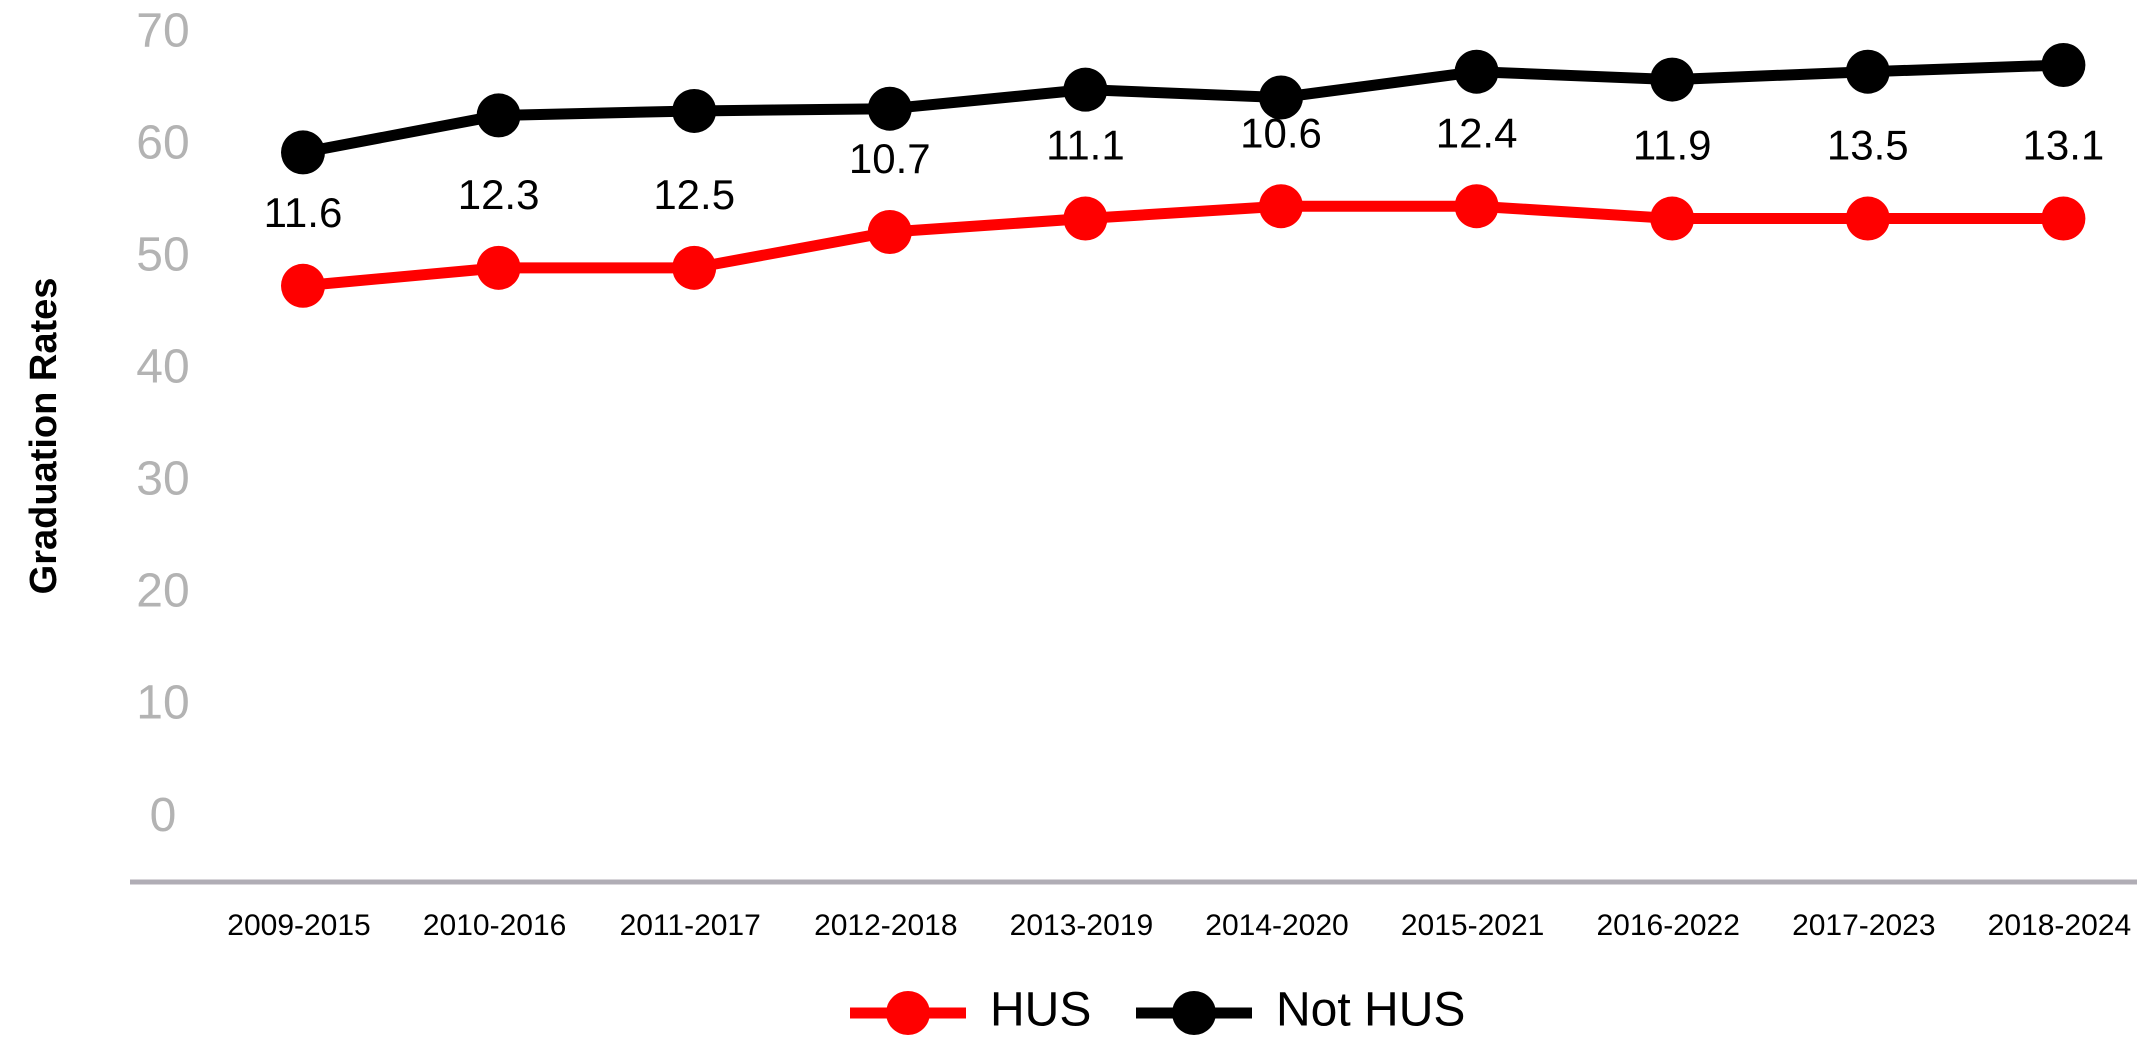  I want to click on x-tick-label: 2009-2015, so click(298, 925).